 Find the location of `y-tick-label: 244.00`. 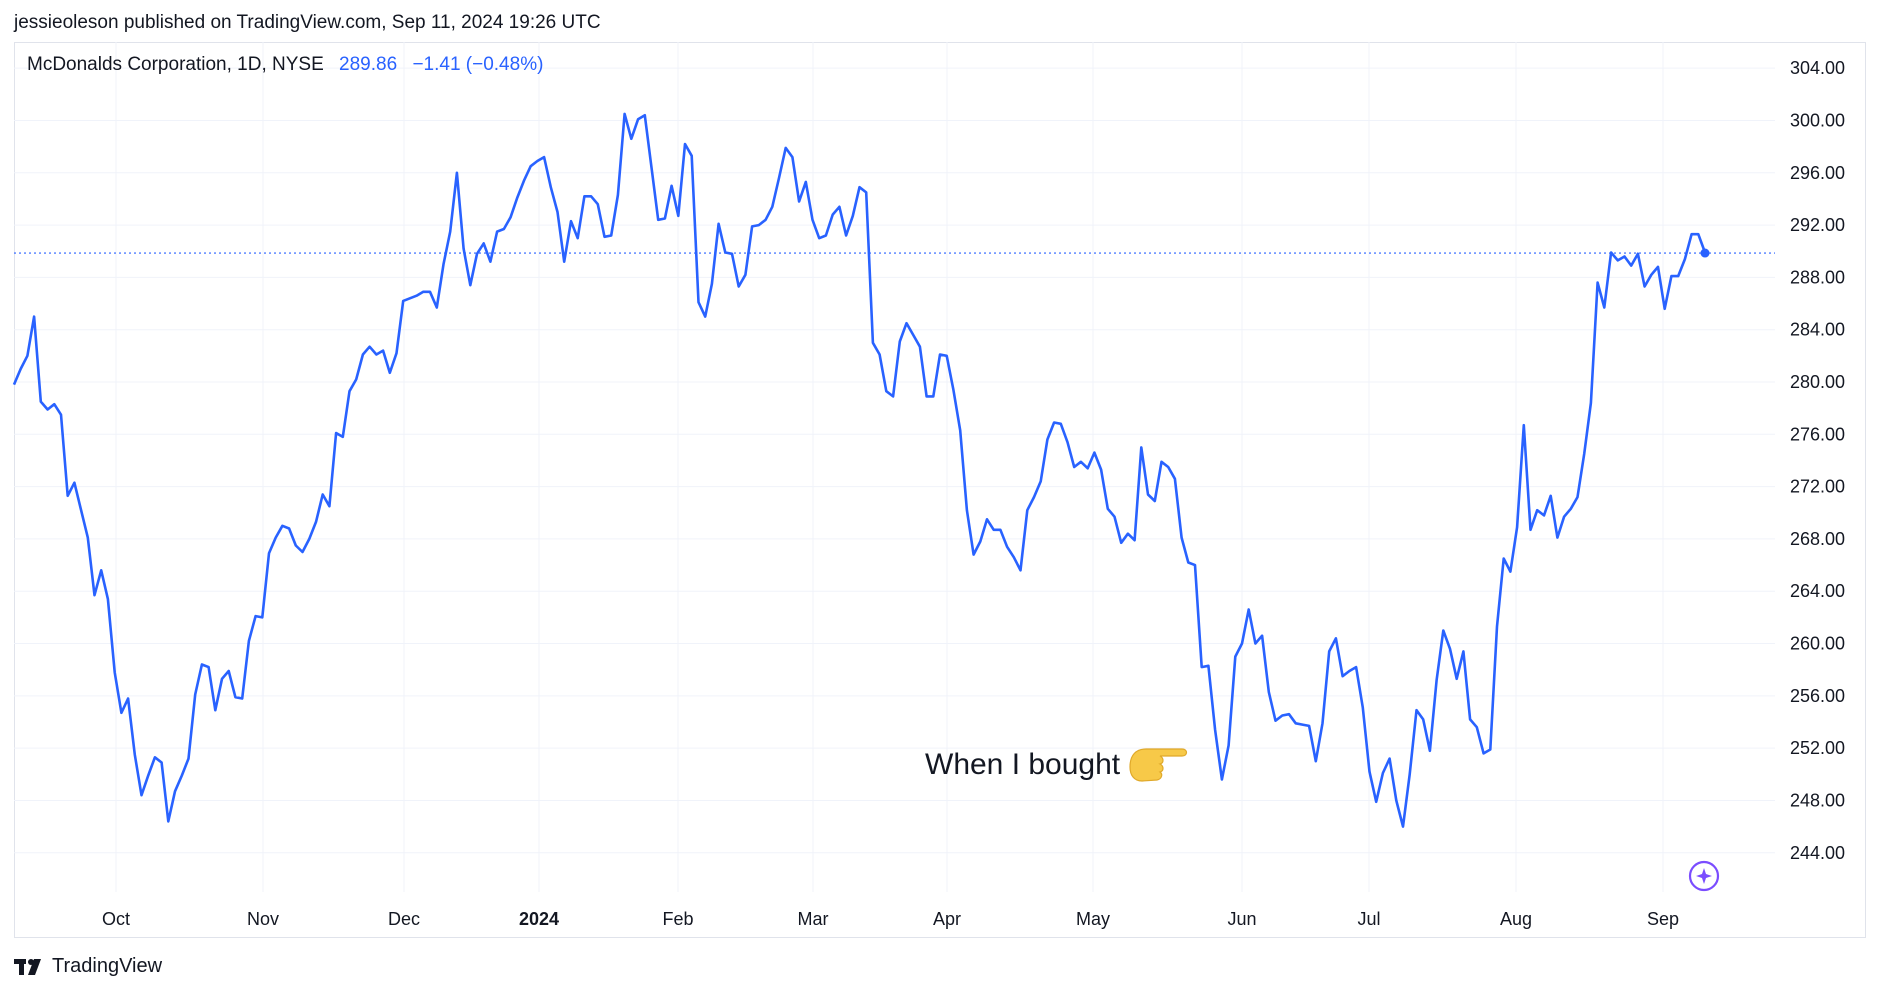

y-tick-label: 244.00 is located at coordinates (1817, 853).